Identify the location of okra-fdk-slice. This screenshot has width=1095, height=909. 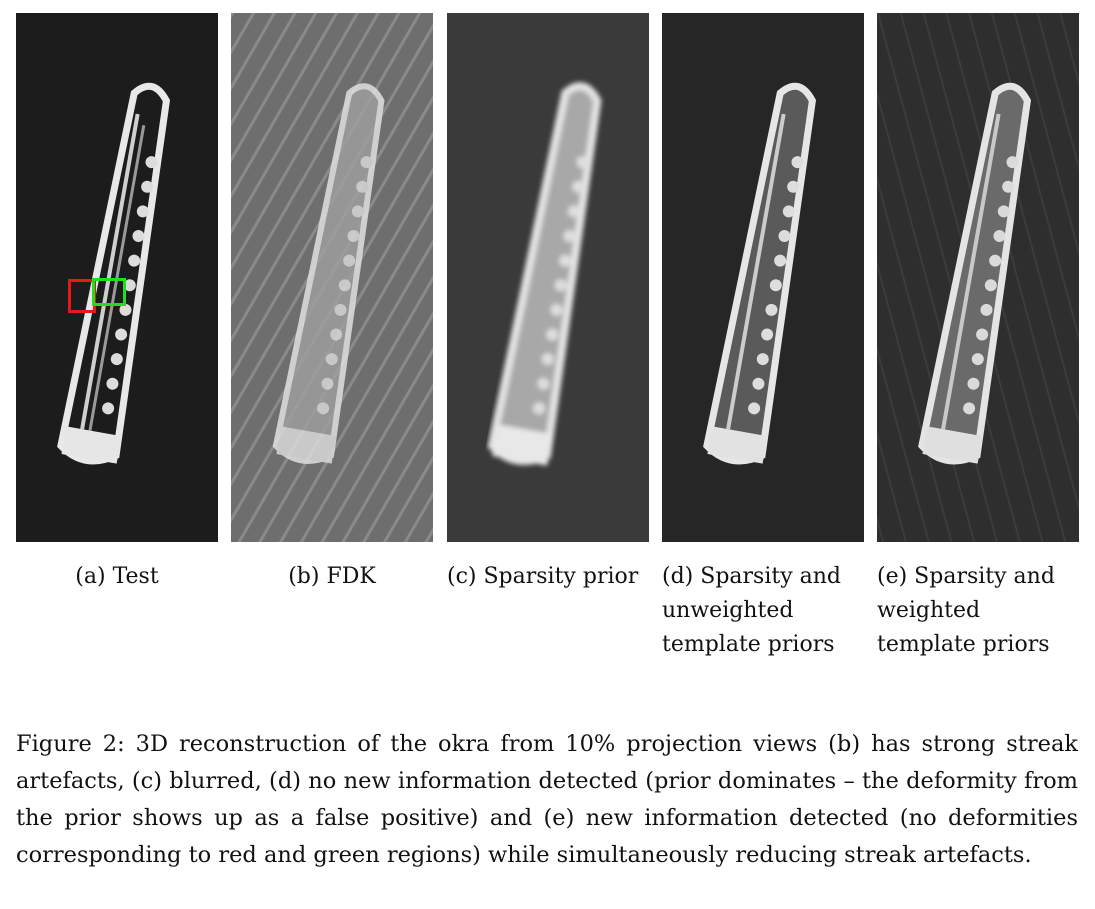
(332, 277).